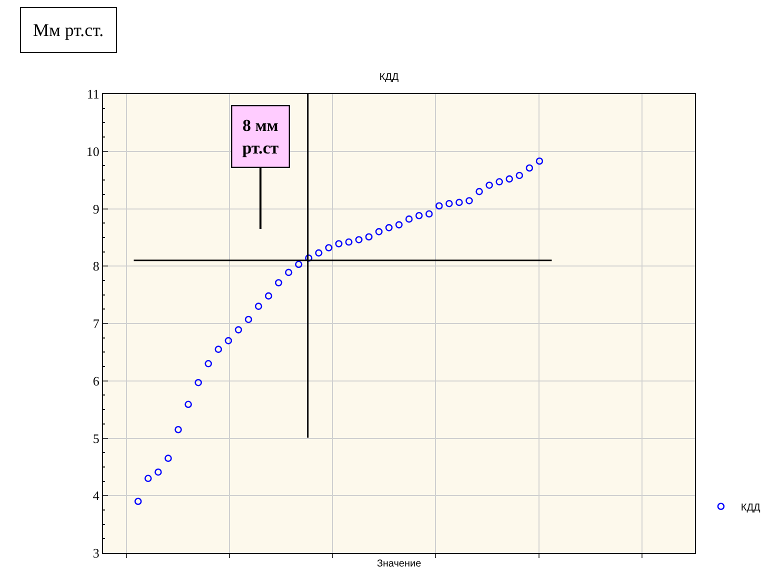 The width and height of the screenshot is (778, 578). Describe the element at coordinates (96, 553) in the screenshot. I see `y-tick-label: 3` at that location.